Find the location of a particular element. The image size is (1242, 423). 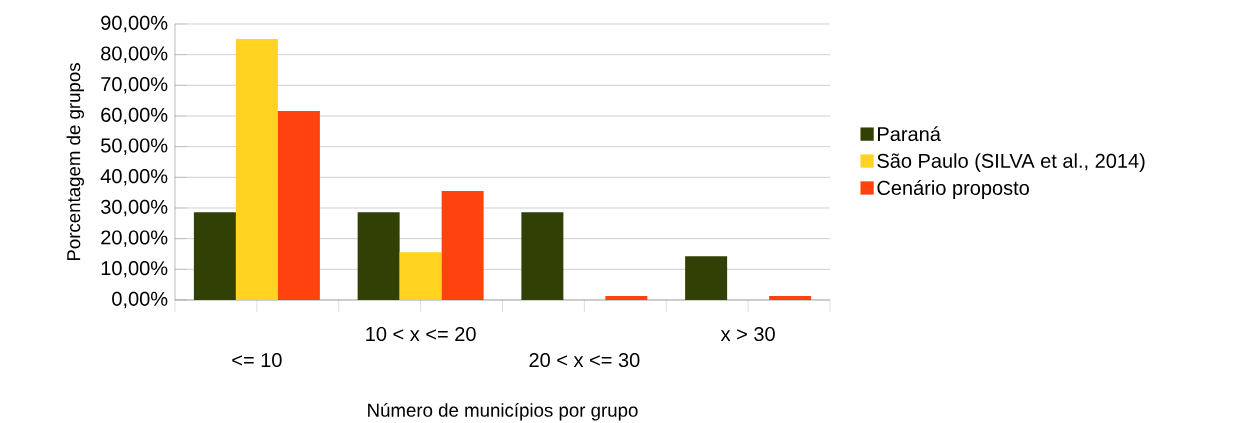

x-tick-label: 10 < x <= 20 is located at coordinates (421, 334).